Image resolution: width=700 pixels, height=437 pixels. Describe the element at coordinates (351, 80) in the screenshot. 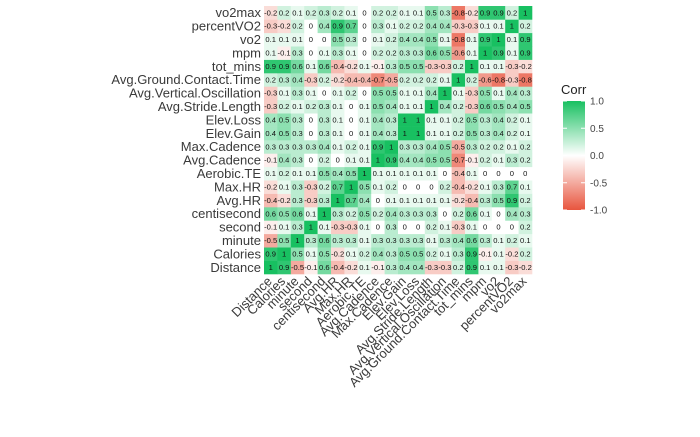

I see `heatmap-cell-Avg.Ground.Contact.Time-Max.HR` at that location.